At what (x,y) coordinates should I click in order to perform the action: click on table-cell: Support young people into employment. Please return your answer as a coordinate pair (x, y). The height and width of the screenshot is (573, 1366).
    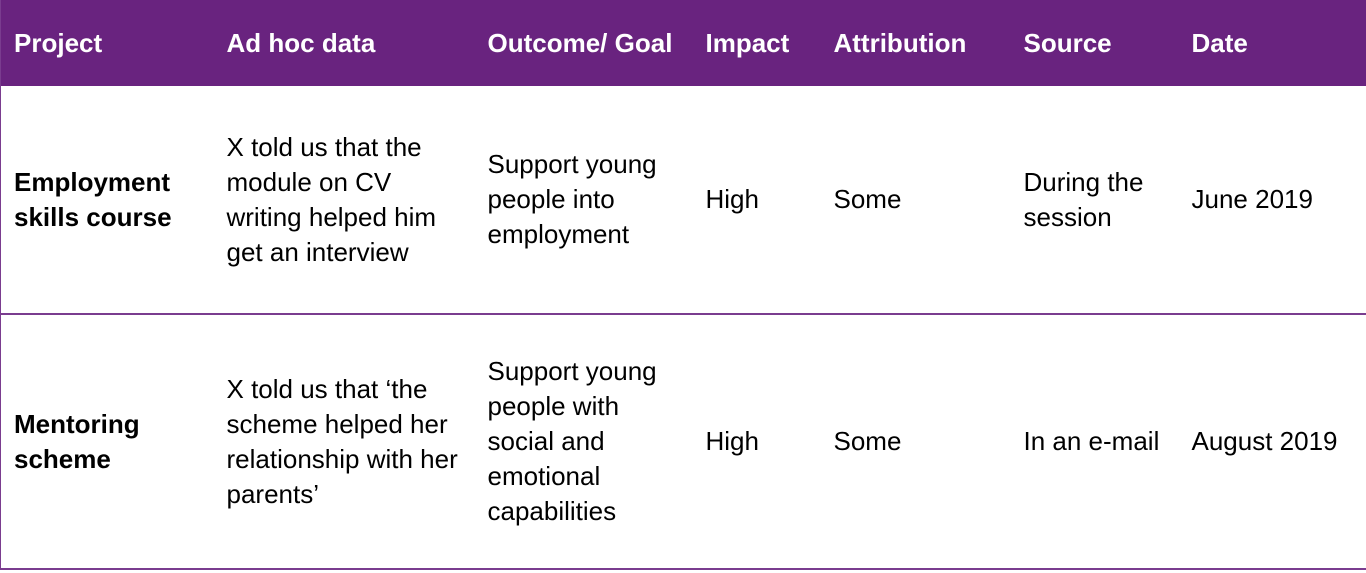
    Looking at the image, I should click on (583, 200).